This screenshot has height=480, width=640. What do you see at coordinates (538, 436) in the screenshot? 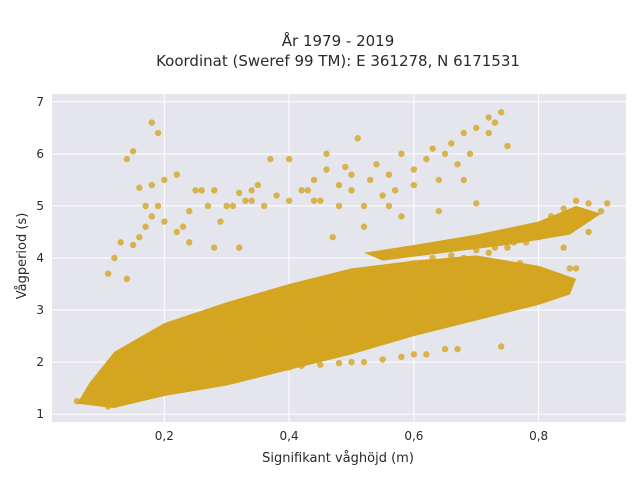
I see `x-tick-label: 0,8` at bounding box center [538, 436].